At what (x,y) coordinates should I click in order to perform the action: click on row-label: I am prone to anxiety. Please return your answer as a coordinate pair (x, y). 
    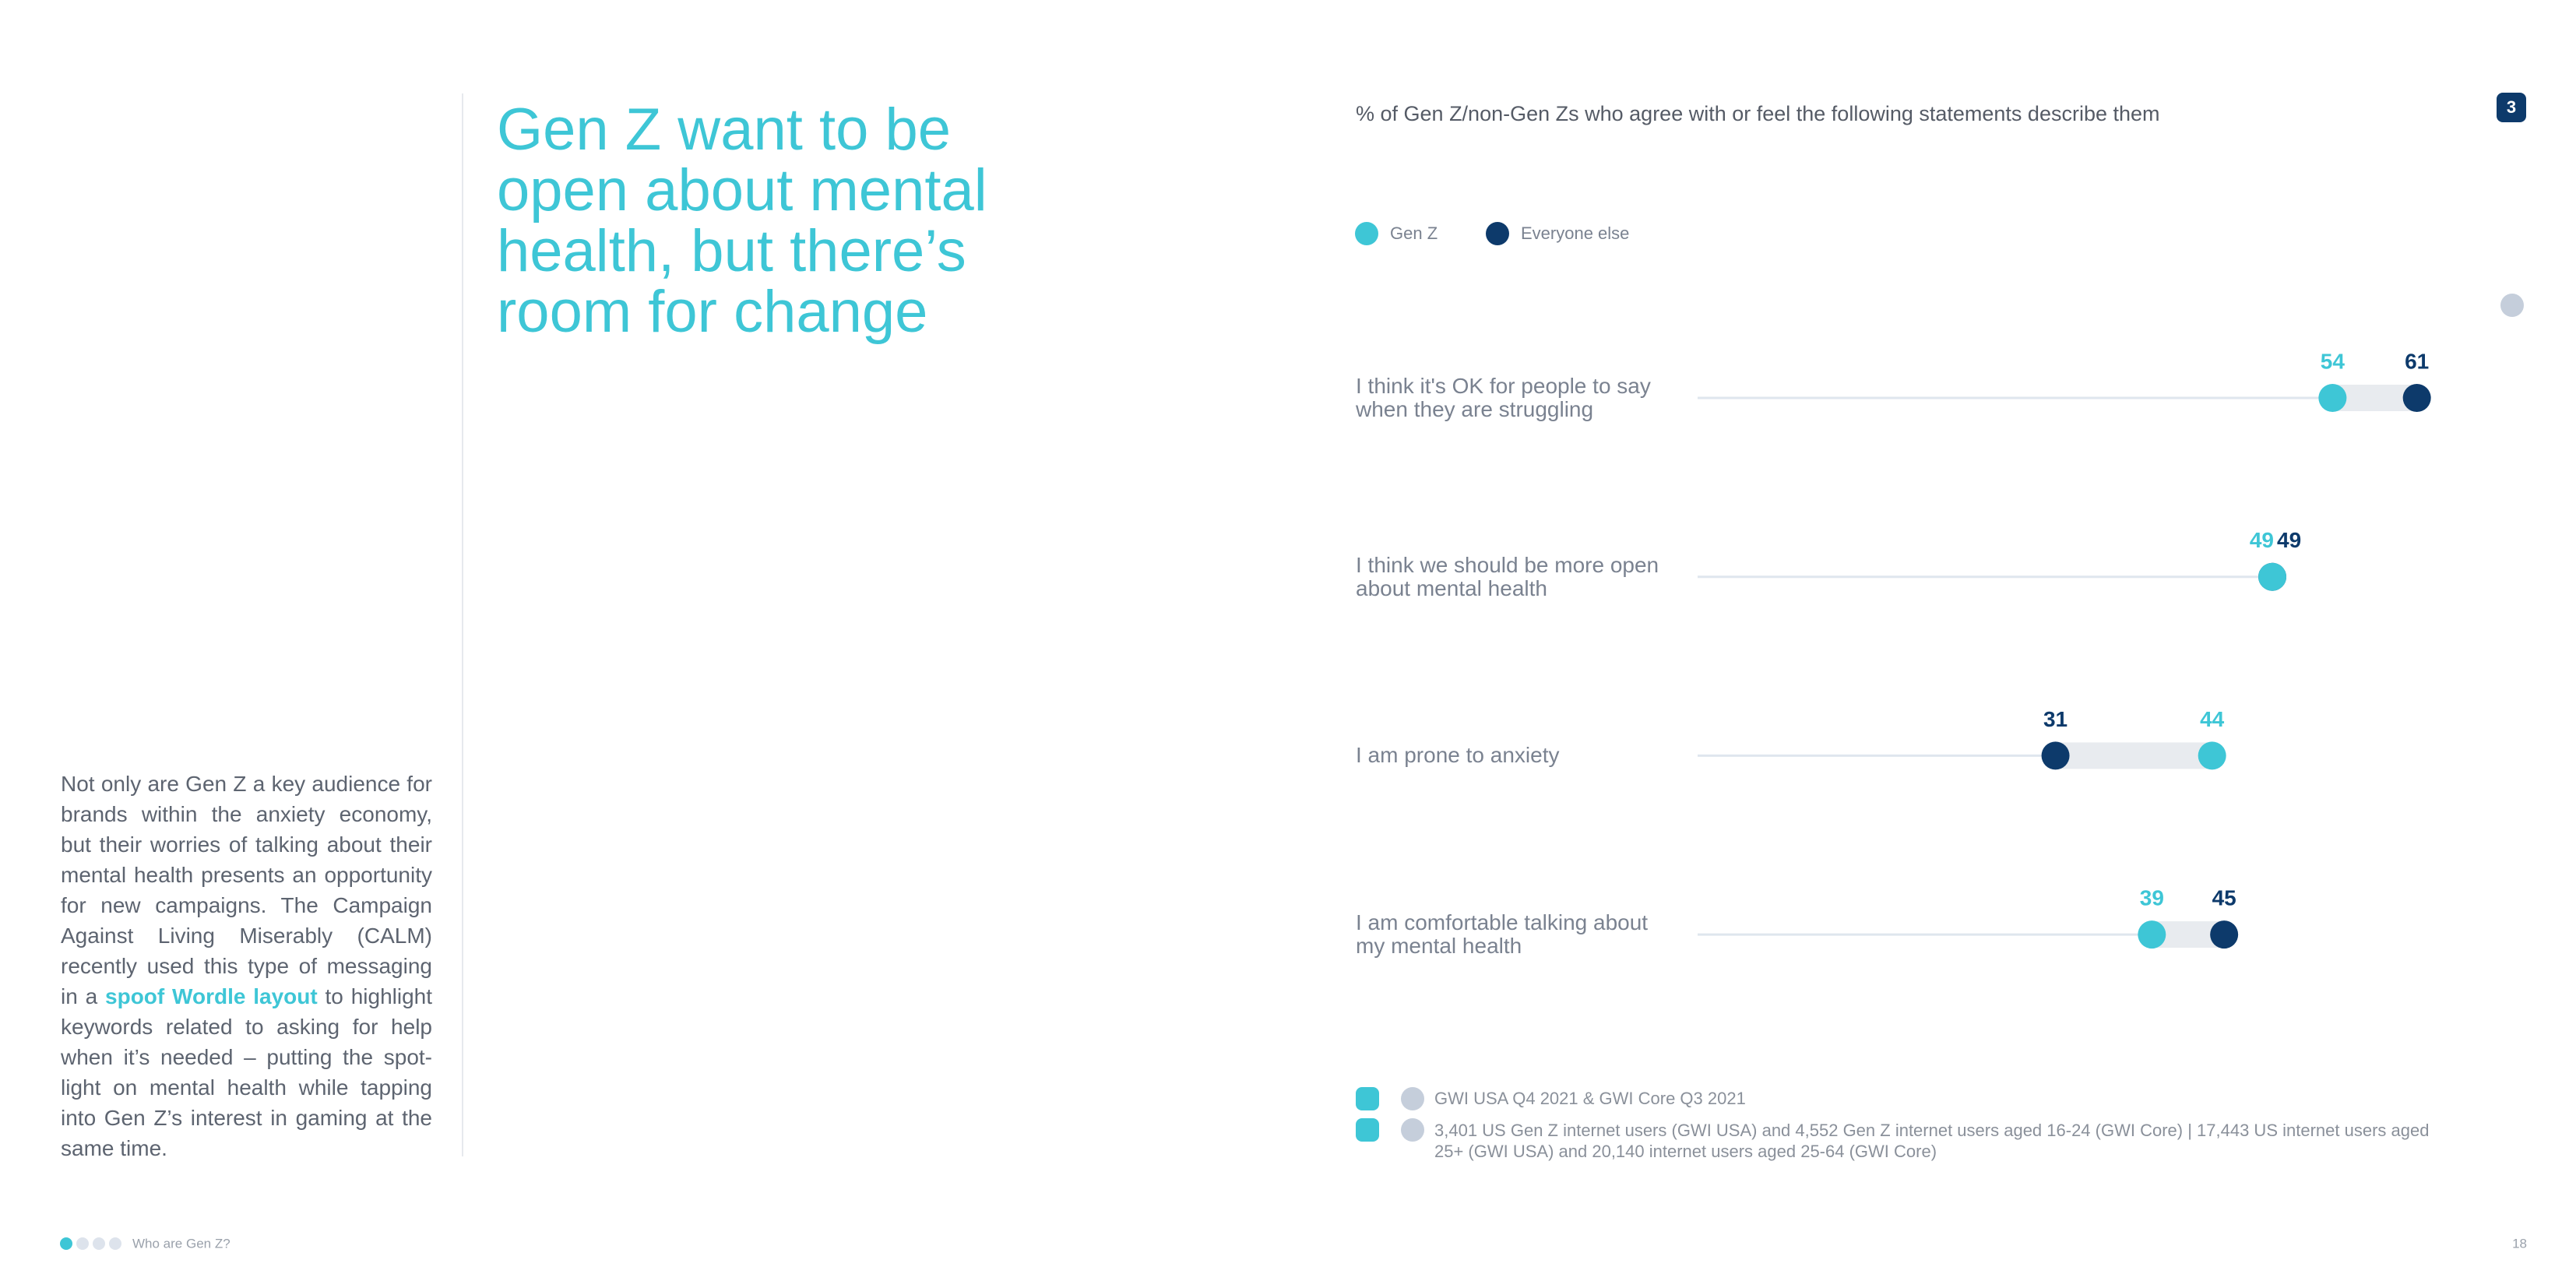
    Looking at the image, I should click on (1458, 755).